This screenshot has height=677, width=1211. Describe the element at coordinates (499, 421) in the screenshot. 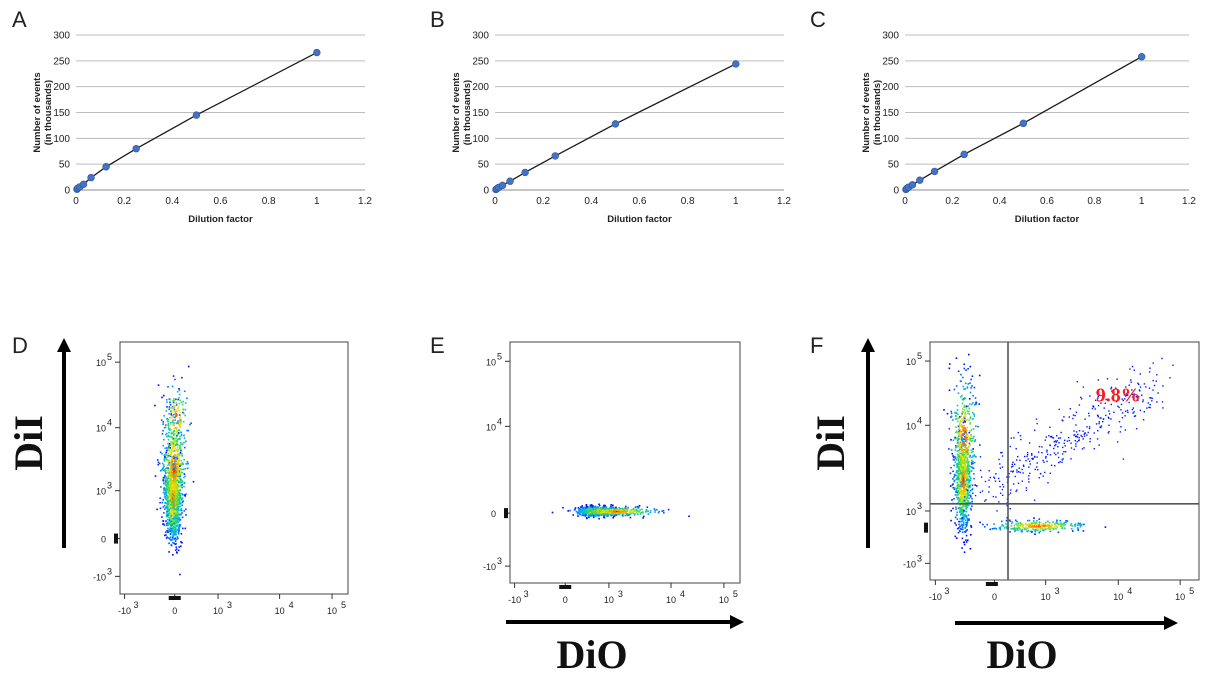

I see `y-tick-exponent: 4` at that location.